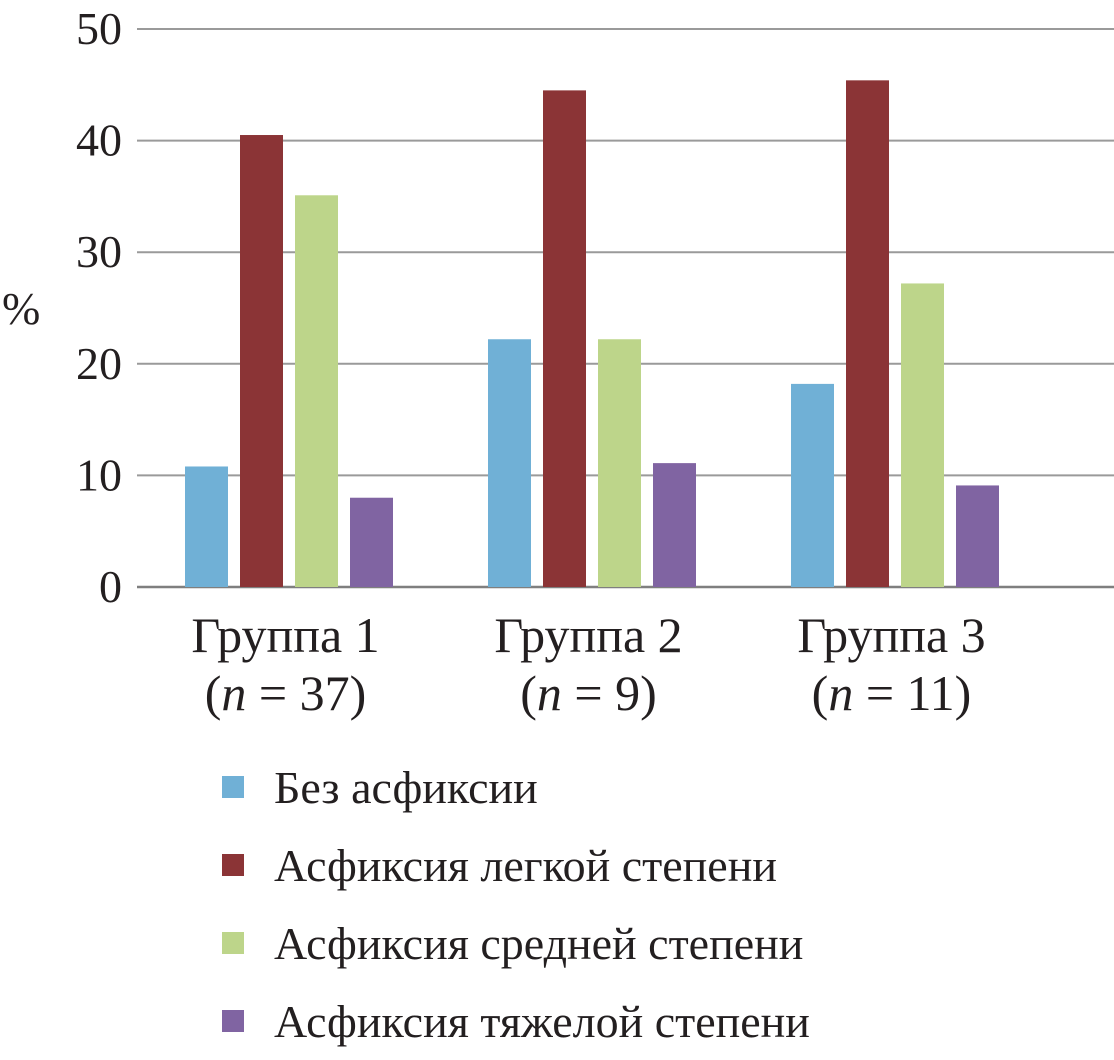  Describe the element at coordinates (286, 693) in the screenshot. I see `x-tick-sublabel-group1: (n = 37)` at that location.